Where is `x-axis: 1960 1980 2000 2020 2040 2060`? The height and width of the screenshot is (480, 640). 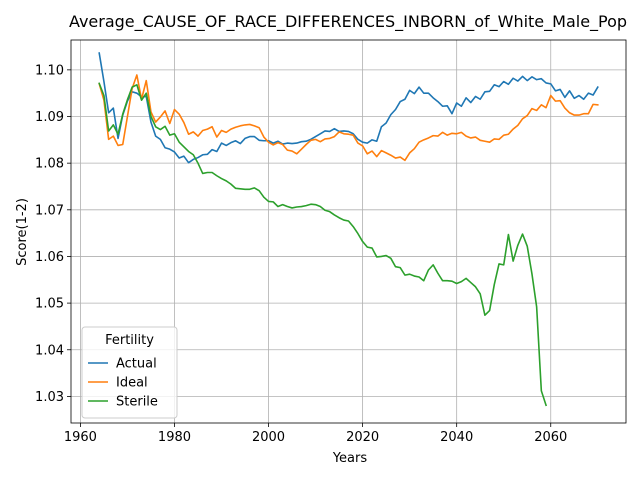
x-axis: 1960 1980 2000 2020 2040 2060 is located at coordinates (315, 434).